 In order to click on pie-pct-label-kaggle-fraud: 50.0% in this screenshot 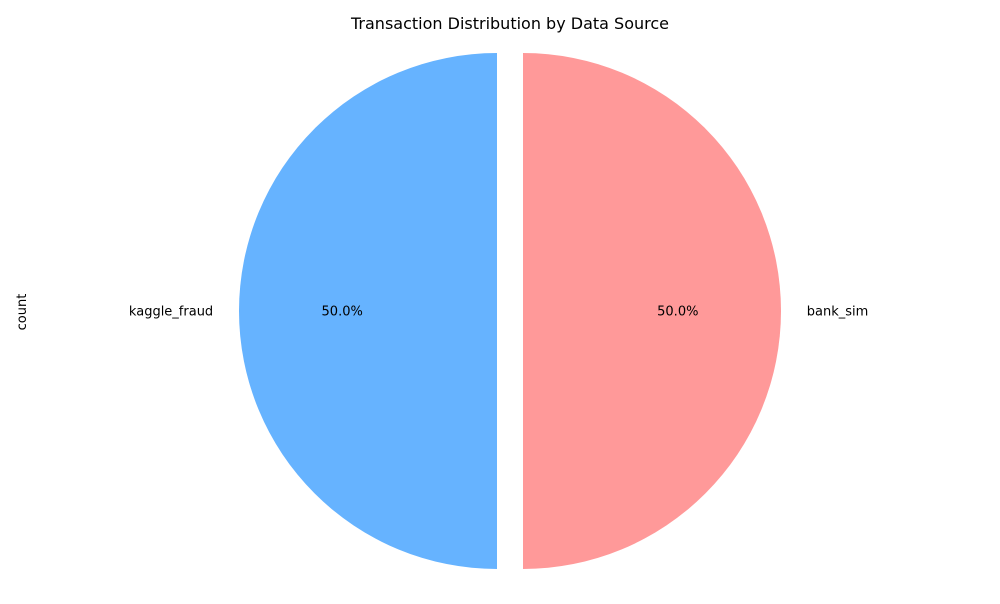, I will do `click(342, 312)`.